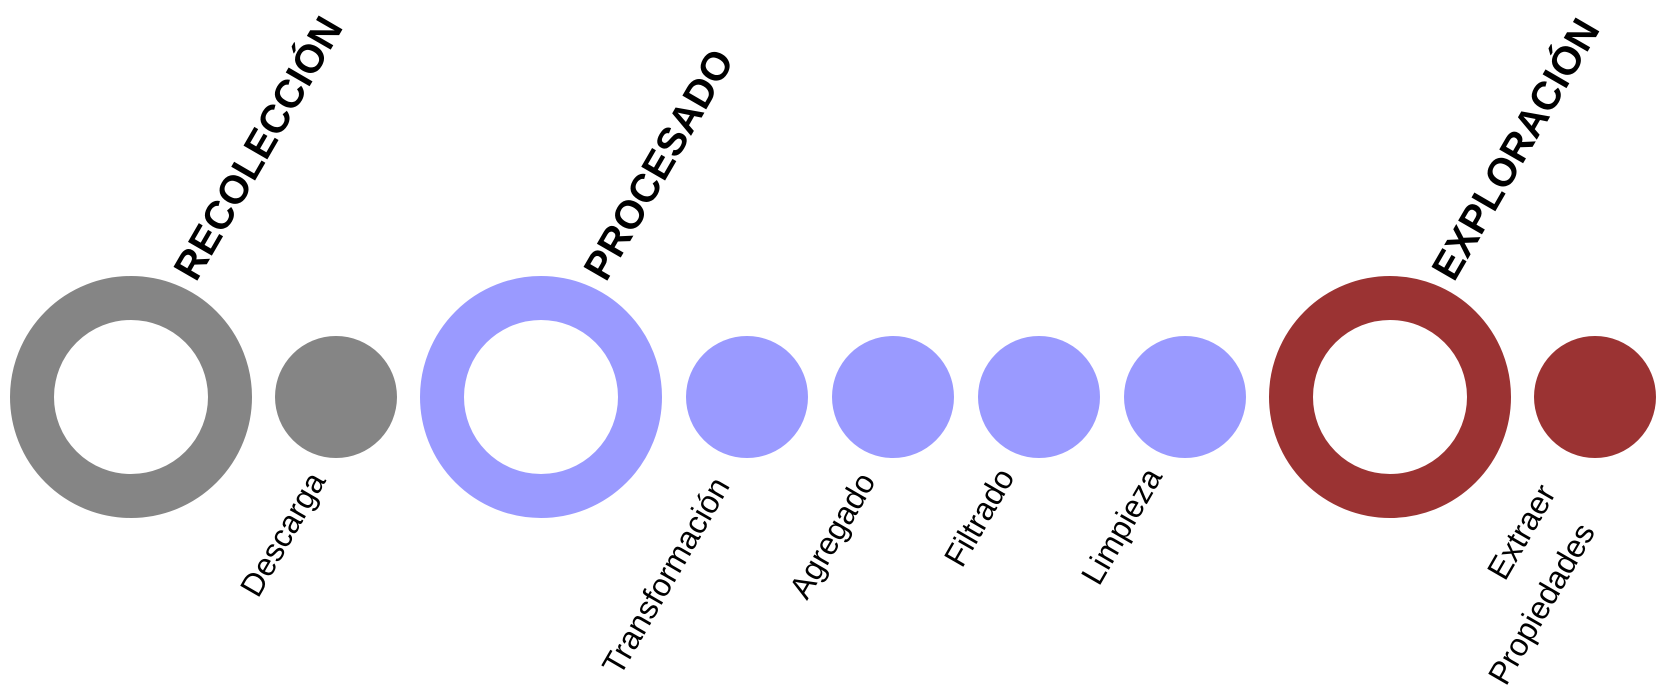  Describe the element at coordinates (1595, 397) in the screenshot. I see `step-dot-extraer-propiedades` at that location.